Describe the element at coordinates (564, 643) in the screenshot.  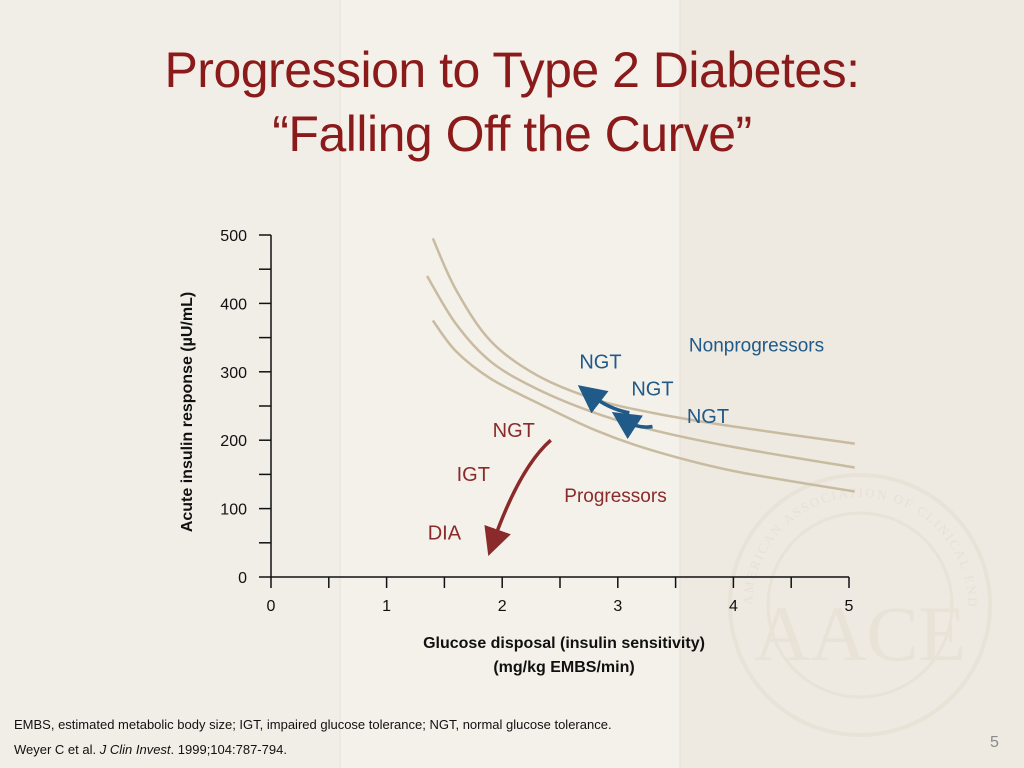
I see `x-axis-label-line-1: Glucose disposal (insulin sensitivity)` at that location.